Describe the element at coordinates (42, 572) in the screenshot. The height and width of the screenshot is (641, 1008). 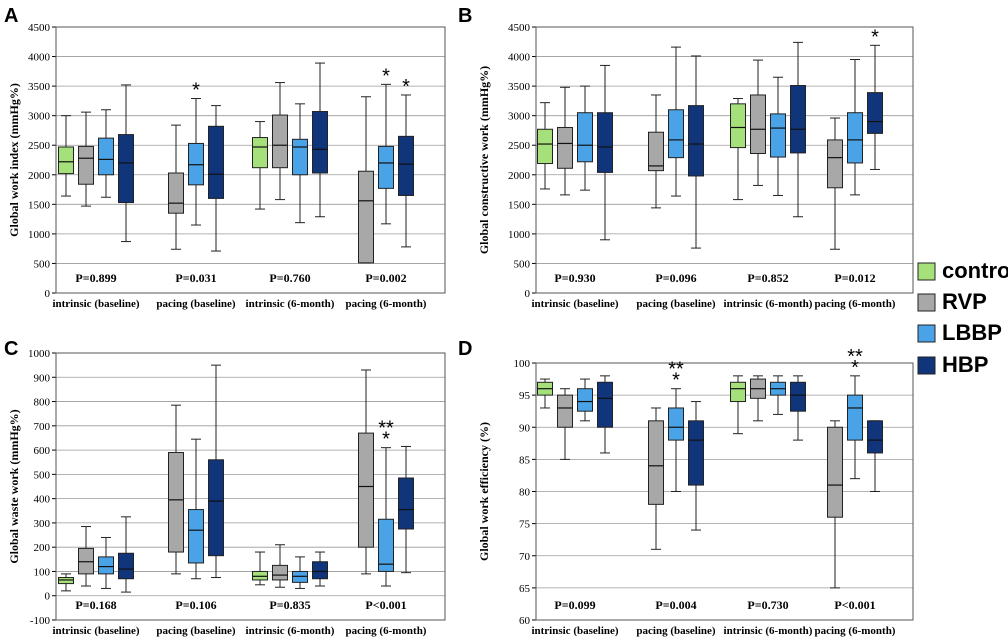
I see `y-tick-label: 100` at that location.